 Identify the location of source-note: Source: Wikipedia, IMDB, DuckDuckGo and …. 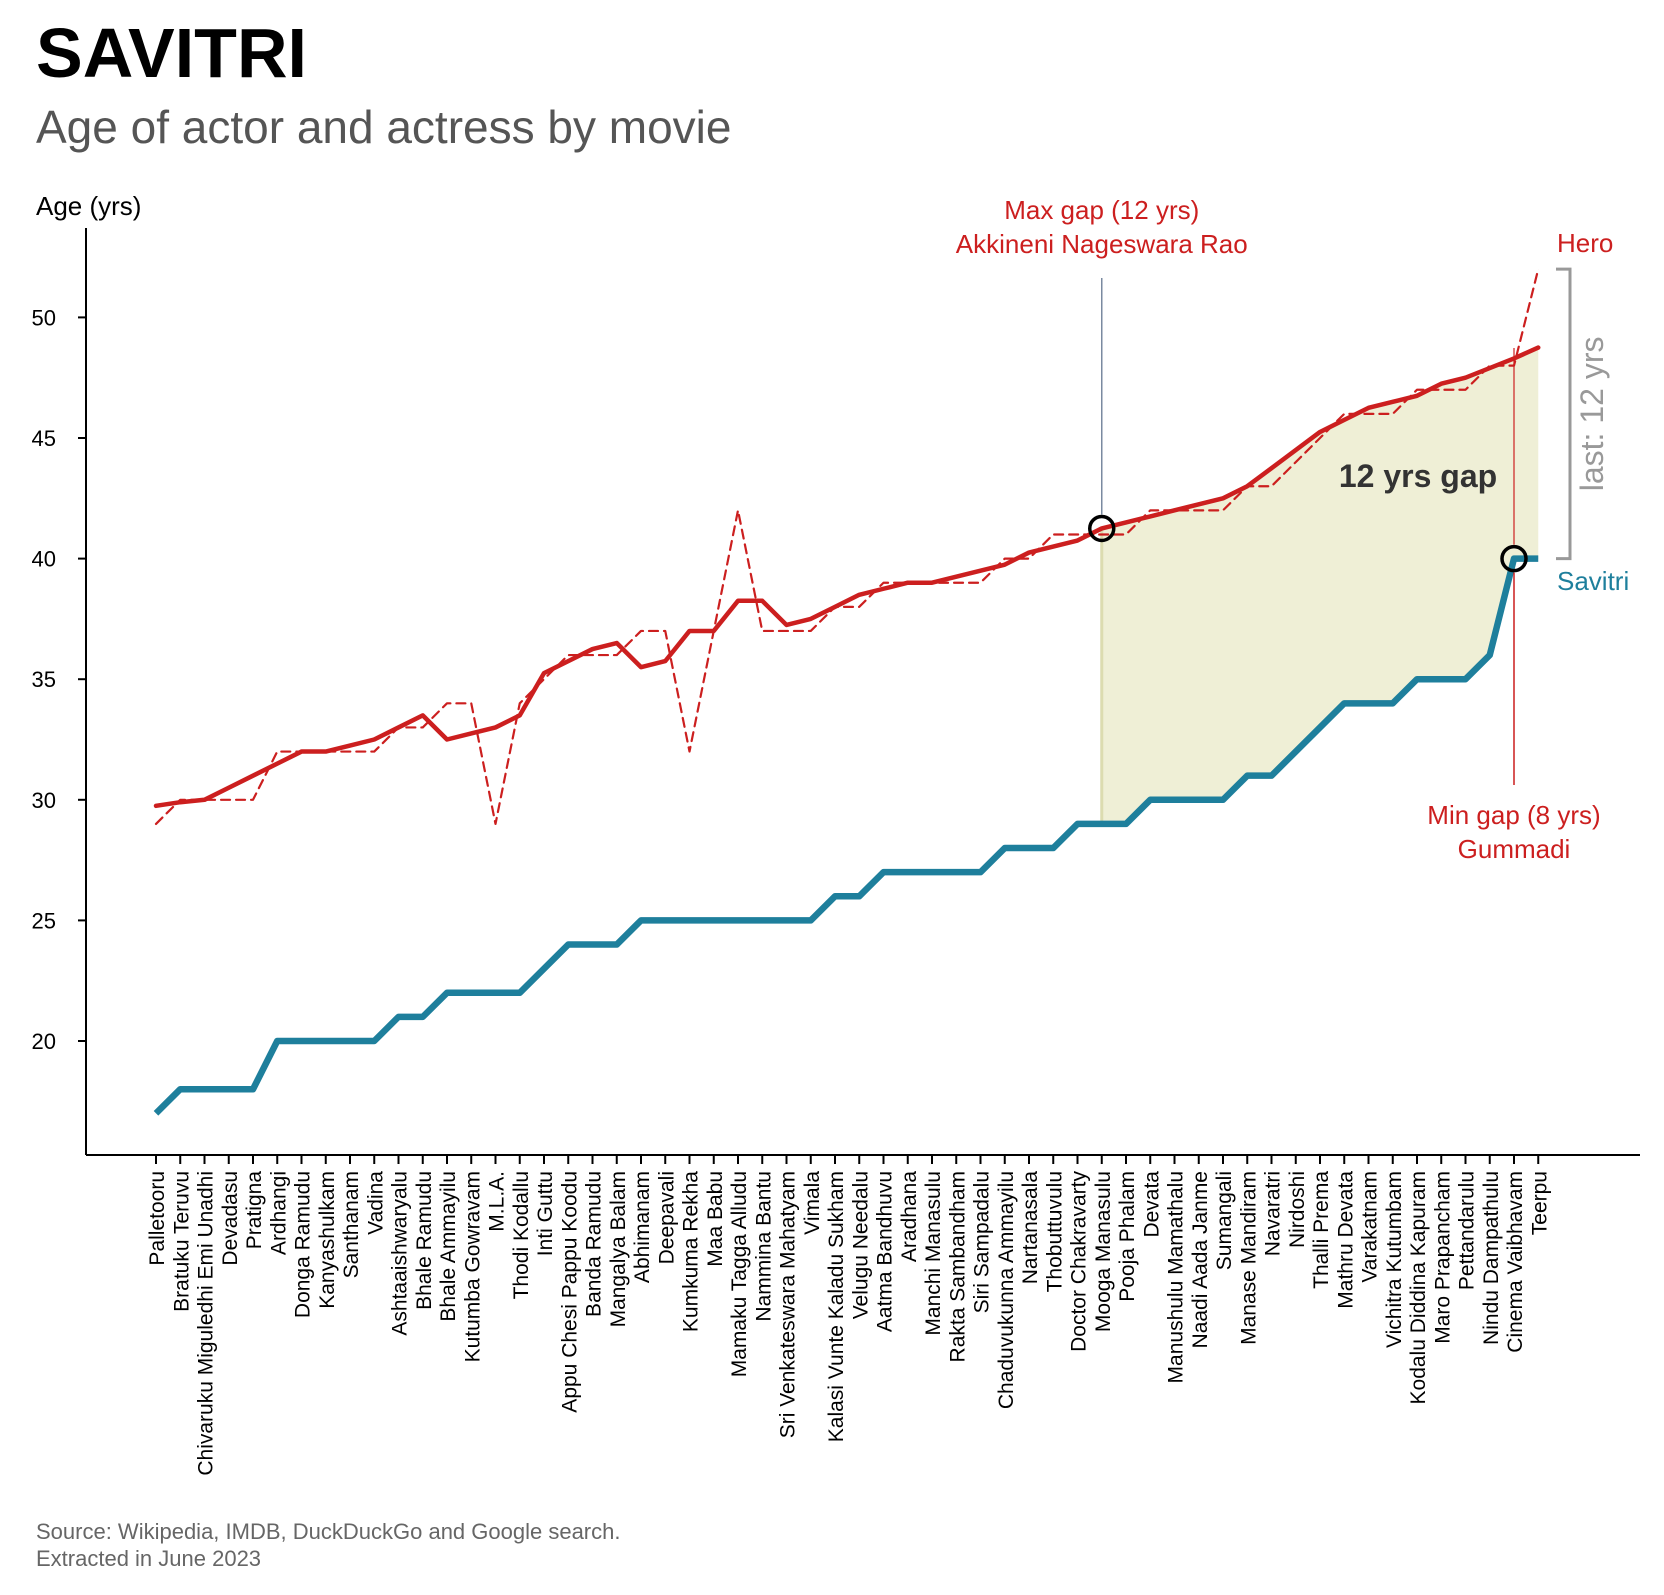
(328, 1545).